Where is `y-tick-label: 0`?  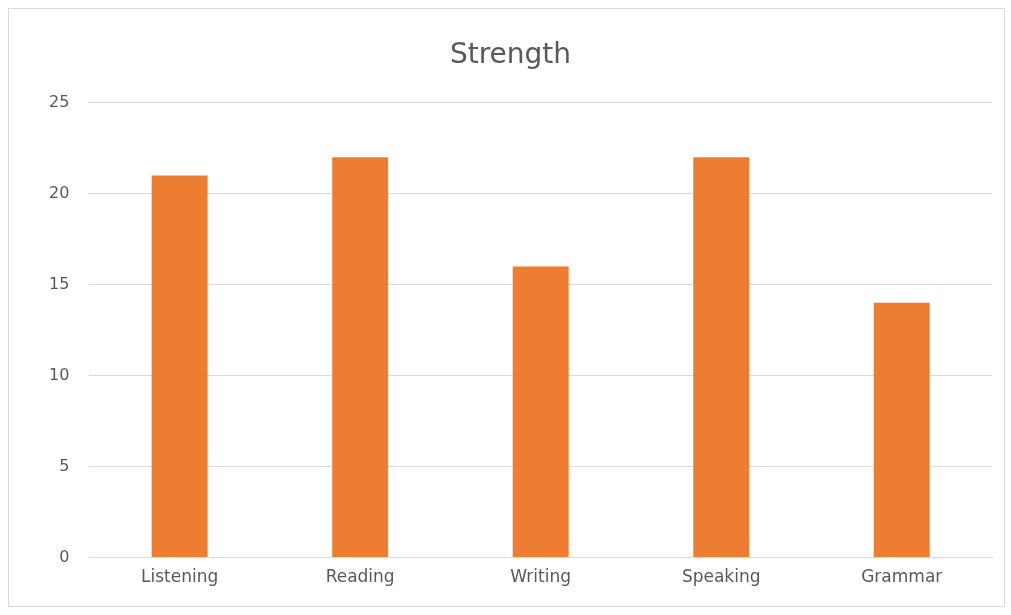 y-tick-label: 0 is located at coordinates (64, 556).